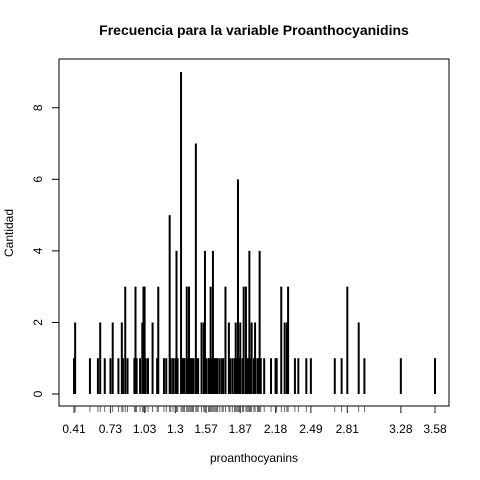 Image resolution: width=480 pixels, height=480 pixels. Describe the element at coordinates (38, 107) in the screenshot. I see `y-tick-label: 8` at that location.